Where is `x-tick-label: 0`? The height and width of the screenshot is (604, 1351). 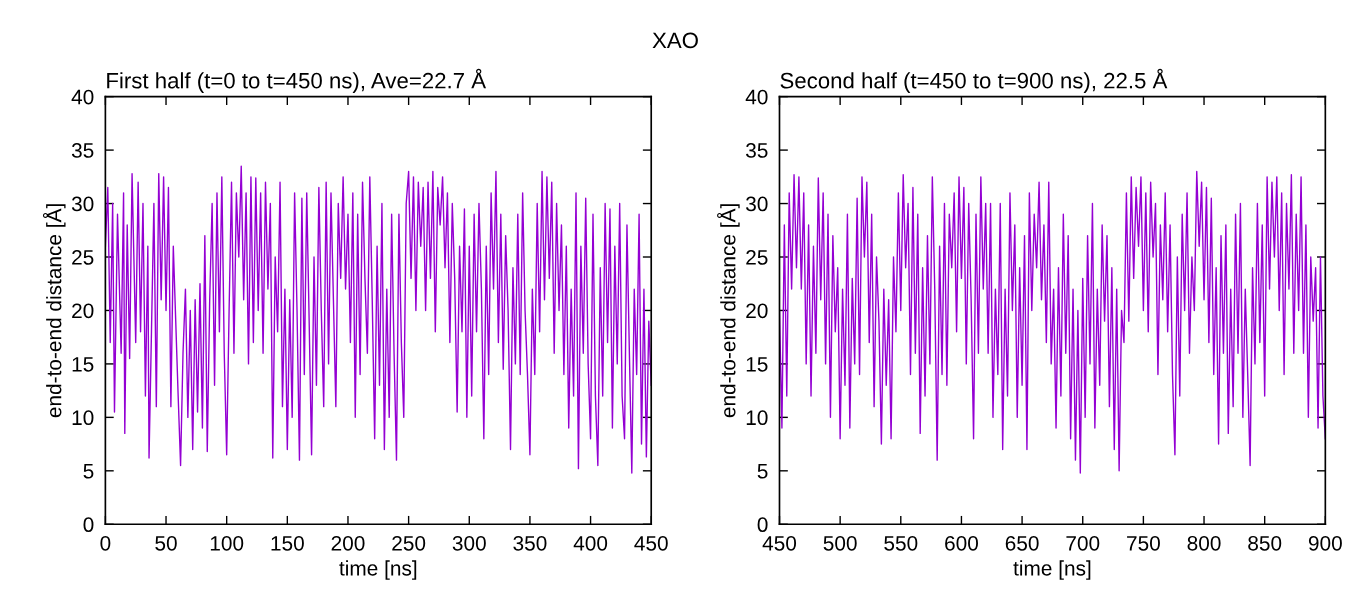 x-tick-label: 0 is located at coordinates (105, 543).